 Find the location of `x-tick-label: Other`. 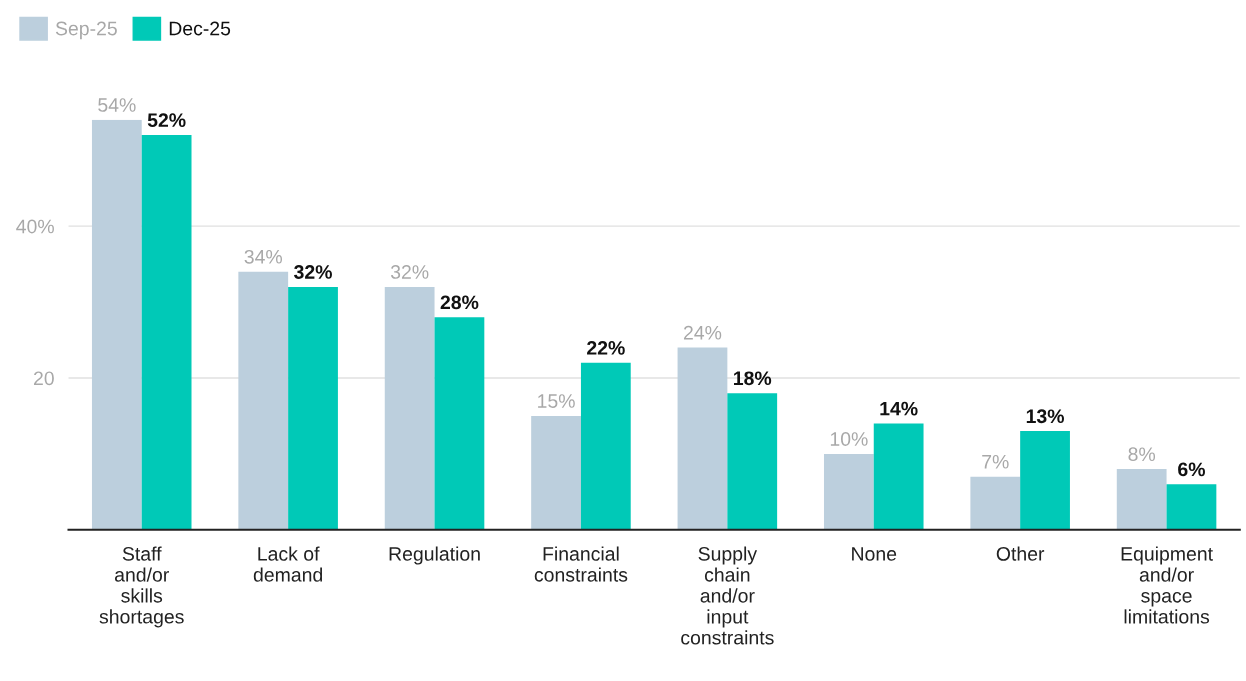

x-tick-label: Other is located at coordinates (1020, 553).